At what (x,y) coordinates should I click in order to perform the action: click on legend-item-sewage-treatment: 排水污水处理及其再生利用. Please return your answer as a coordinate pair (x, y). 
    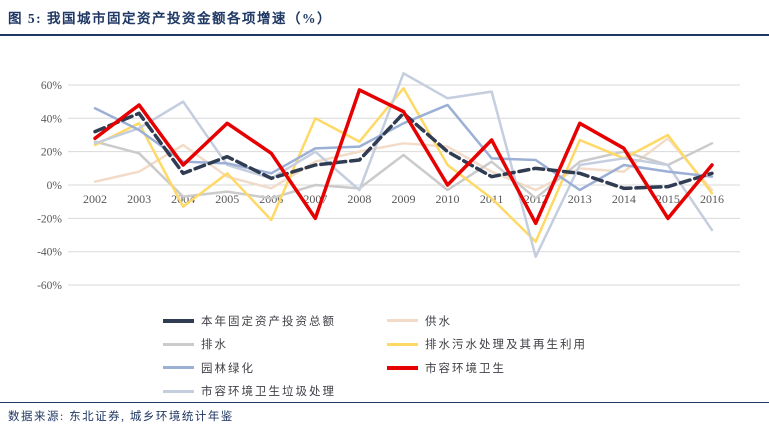
    Looking at the image, I should click on (487, 345).